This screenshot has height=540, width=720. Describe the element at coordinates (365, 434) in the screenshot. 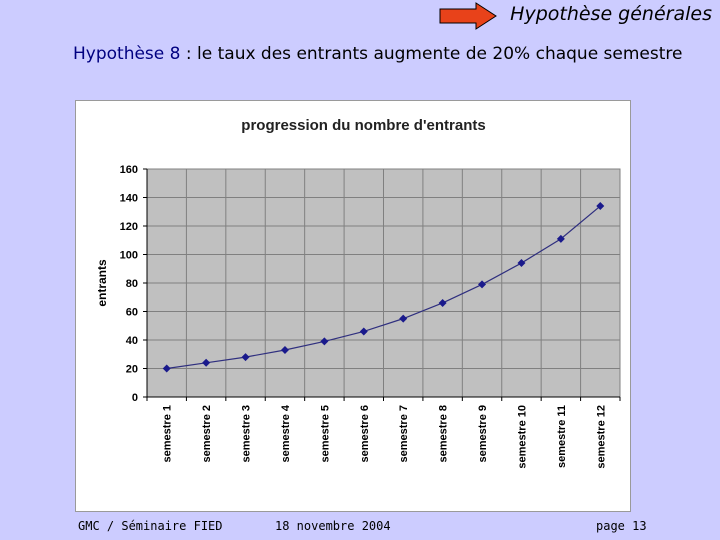

I see `x-tick-label: semestre 6` at that location.